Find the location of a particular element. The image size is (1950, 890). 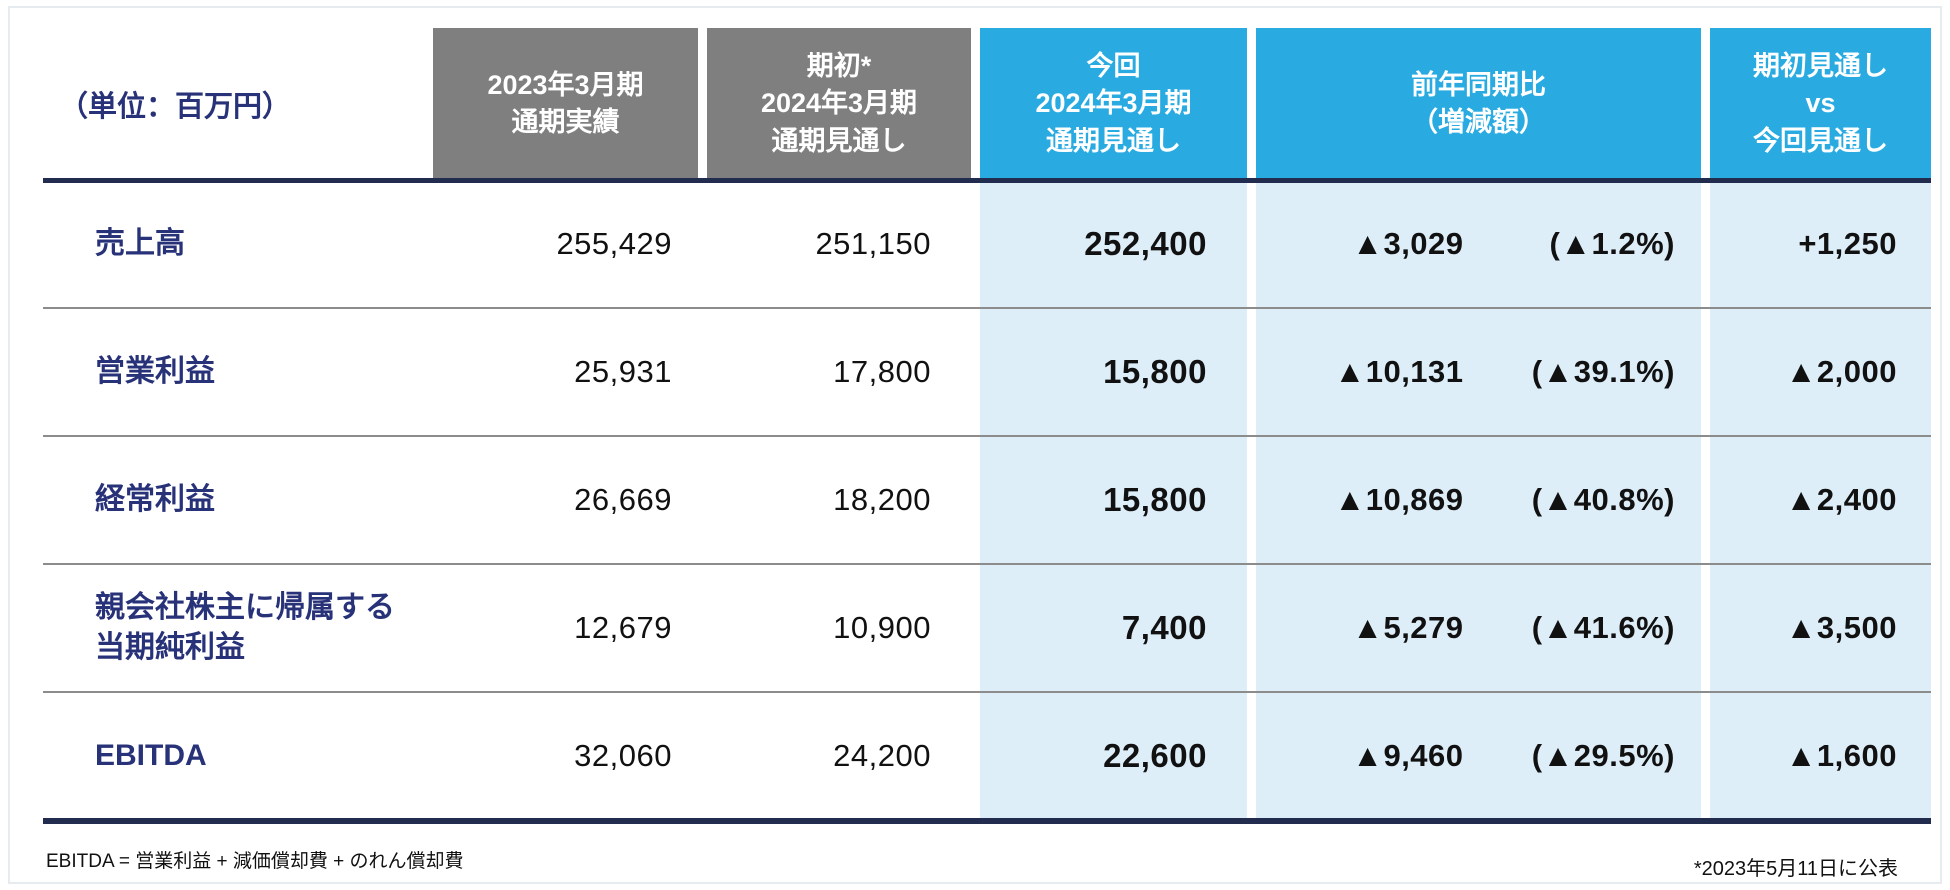

yoy-percent: (▲40.8%) is located at coordinates (1603, 499).